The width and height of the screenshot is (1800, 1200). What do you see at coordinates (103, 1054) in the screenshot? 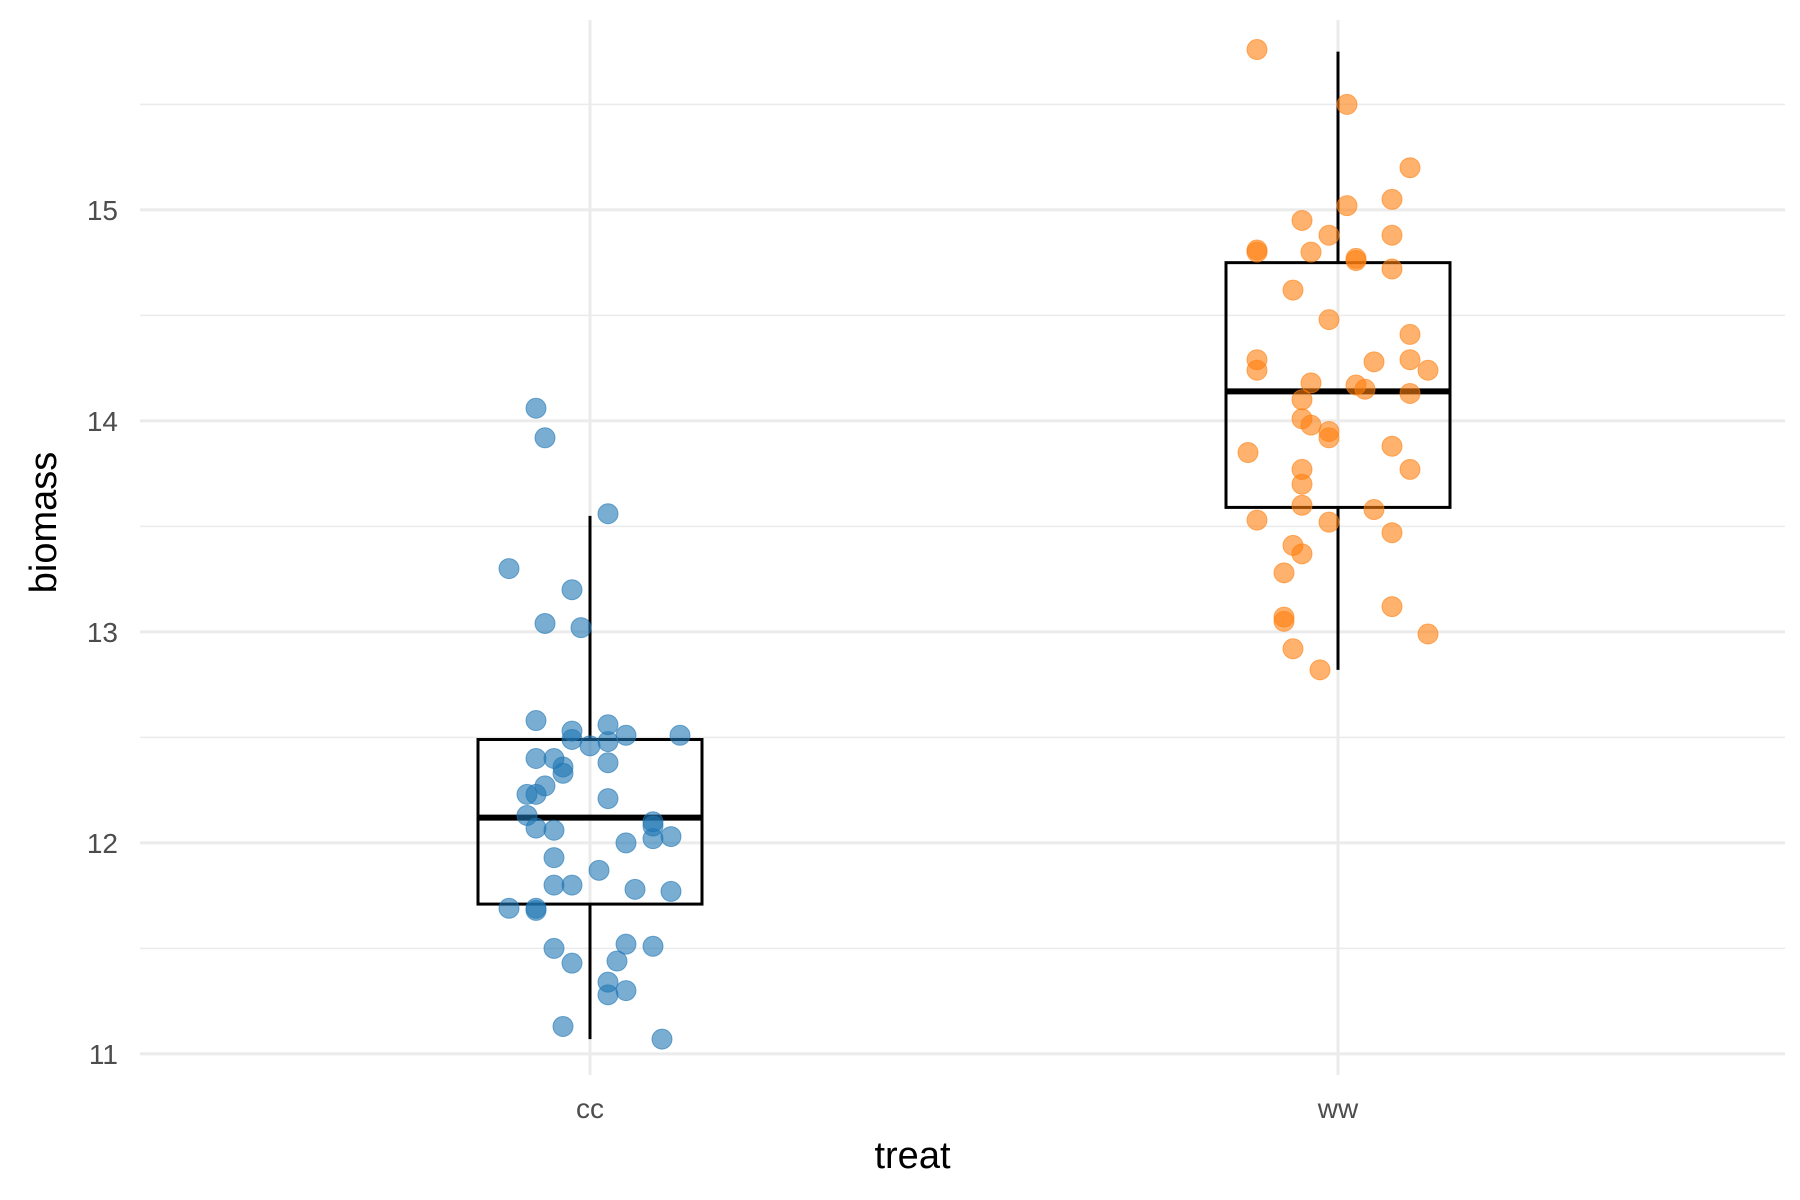
I see `y-tick-label: 11` at bounding box center [103, 1054].